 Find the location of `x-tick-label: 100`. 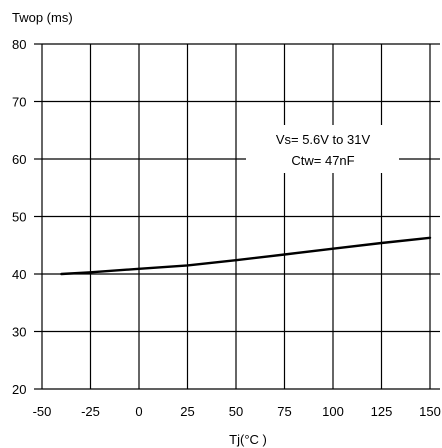

x-tick-label: 100 is located at coordinates (333, 411).